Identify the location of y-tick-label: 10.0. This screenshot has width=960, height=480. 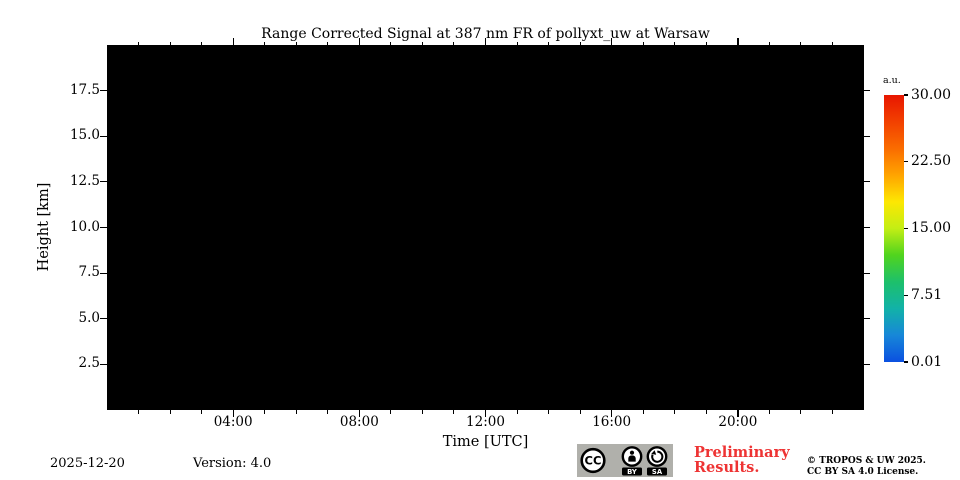
(84, 226).